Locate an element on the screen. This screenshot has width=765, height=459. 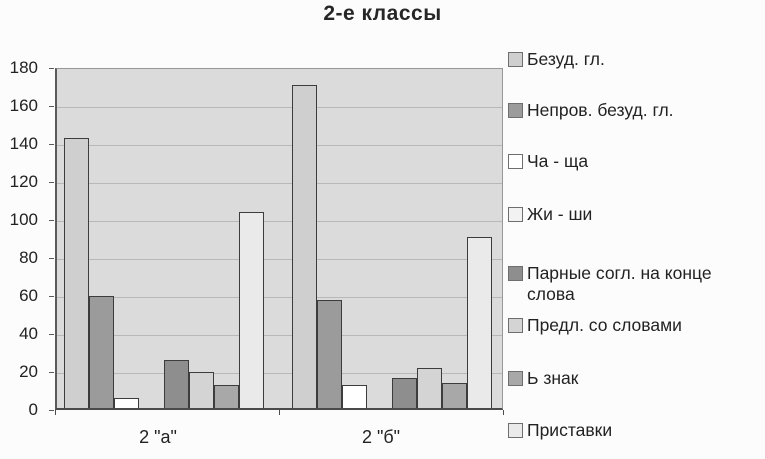
chart-title: 2-е классы is located at coordinates (382, 13).